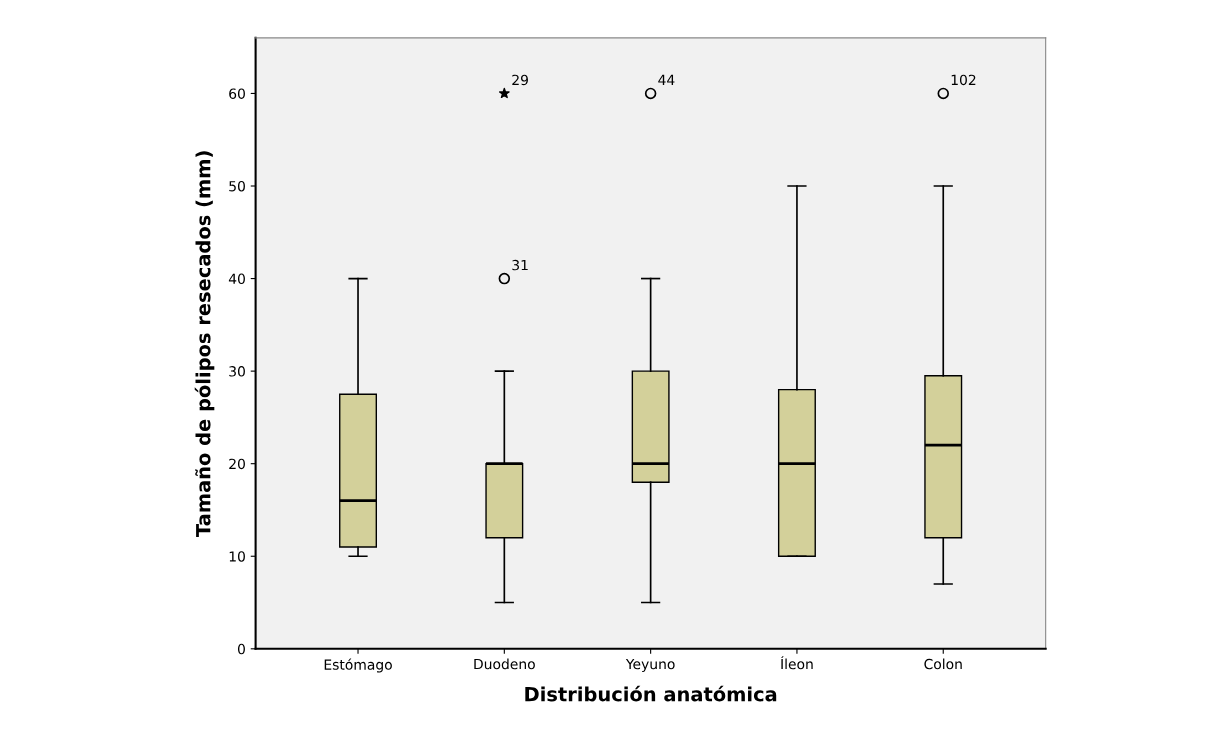 The image size is (1223, 729). What do you see at coordinates (651, 693) in the screenshot?
I see `x-axis-title: Distribución anatómica` at bounding box center [651, 693].